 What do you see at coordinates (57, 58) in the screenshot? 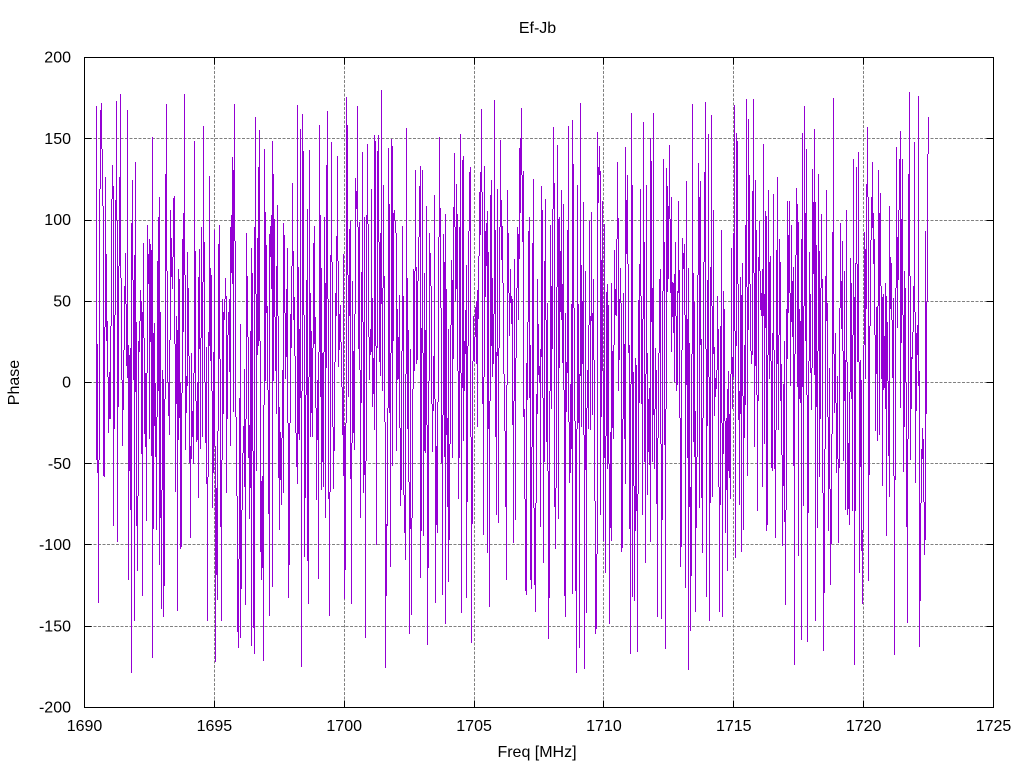
I see `svg-text: 200` at bounding box center [57, 58].